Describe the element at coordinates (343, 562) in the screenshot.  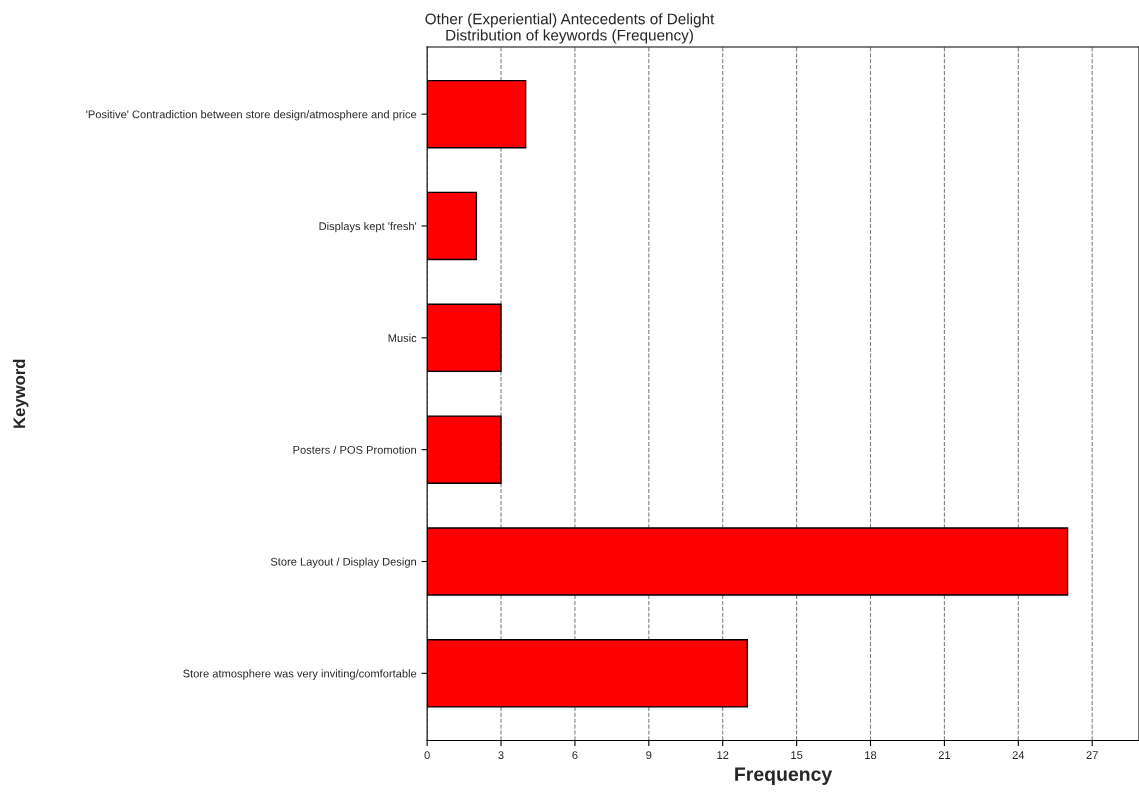
I see `y-tick-label: Store Layout / Display Design` at that location.